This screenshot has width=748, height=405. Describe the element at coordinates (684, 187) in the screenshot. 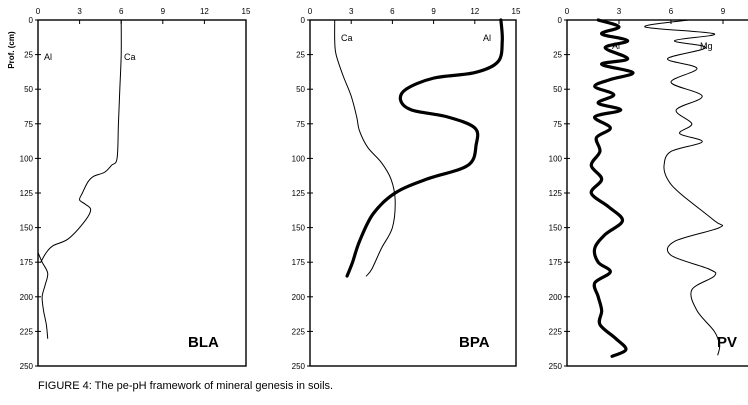

I see `series-line-mg` at that location.